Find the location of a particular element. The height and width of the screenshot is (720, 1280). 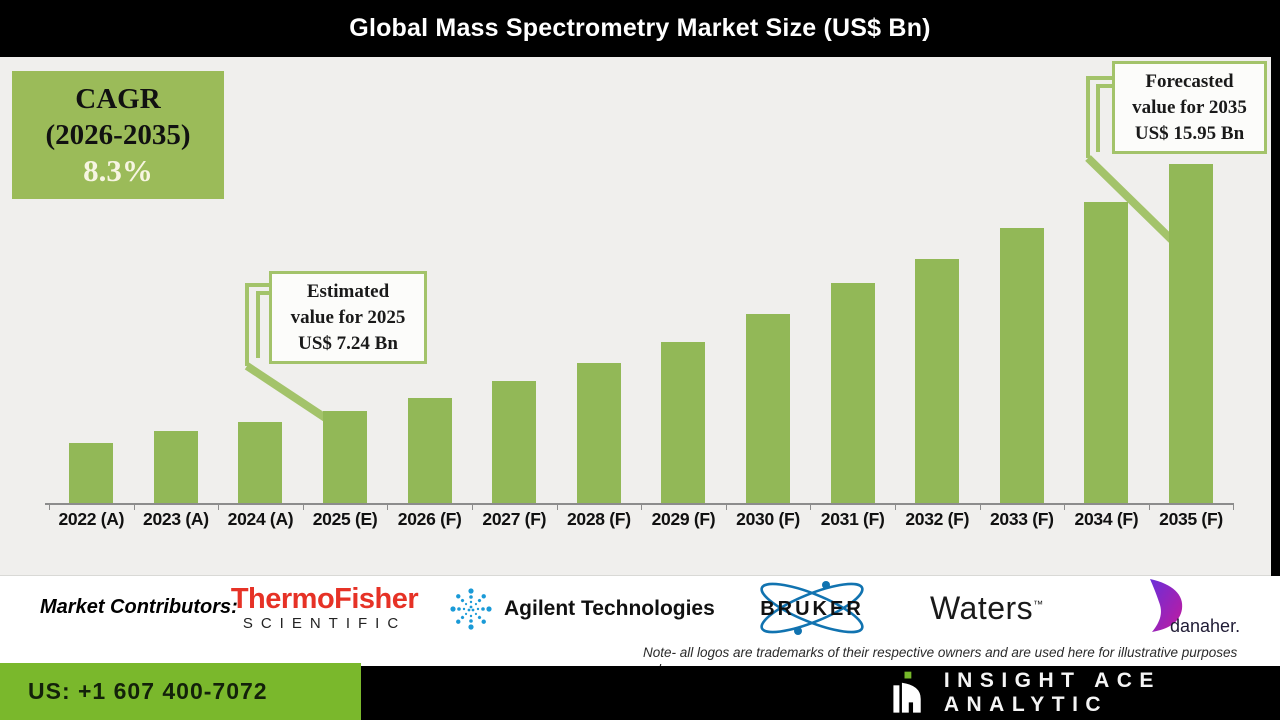

bar-cell-2033 (F) is located at coordinates (1022, 325).